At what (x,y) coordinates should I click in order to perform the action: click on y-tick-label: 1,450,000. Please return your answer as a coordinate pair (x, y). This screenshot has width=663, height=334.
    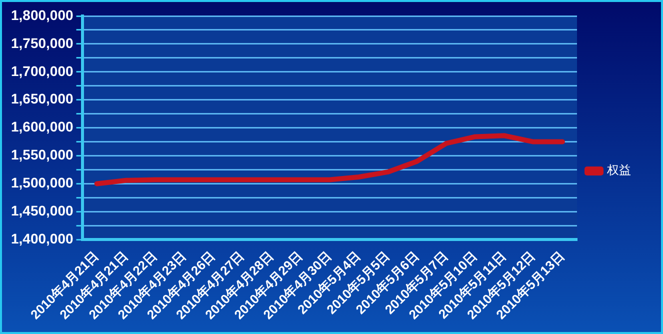
    Looking at the image, I should click on (42, 210).